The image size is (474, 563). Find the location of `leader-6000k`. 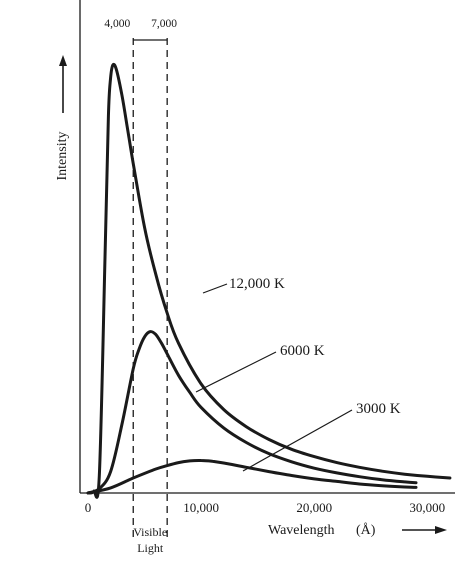

leader-6000k is located at coordinates (236, 372).